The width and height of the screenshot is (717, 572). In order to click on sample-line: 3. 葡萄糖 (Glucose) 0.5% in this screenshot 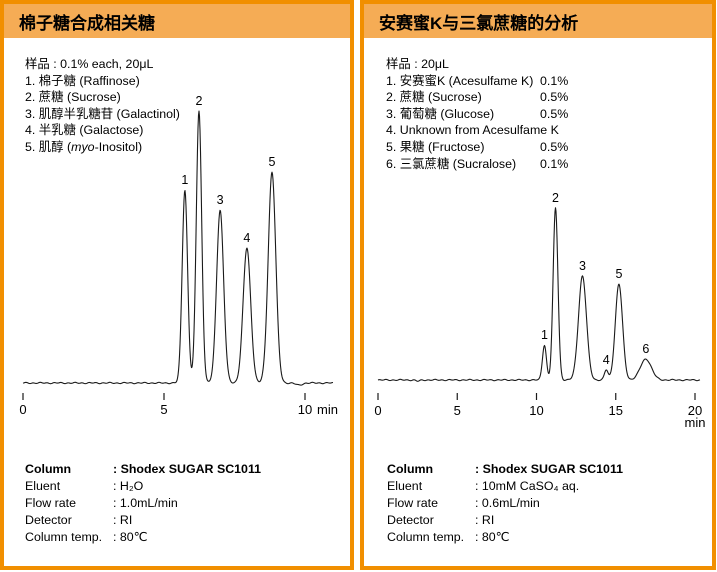, I will do `click(541, 114)`.